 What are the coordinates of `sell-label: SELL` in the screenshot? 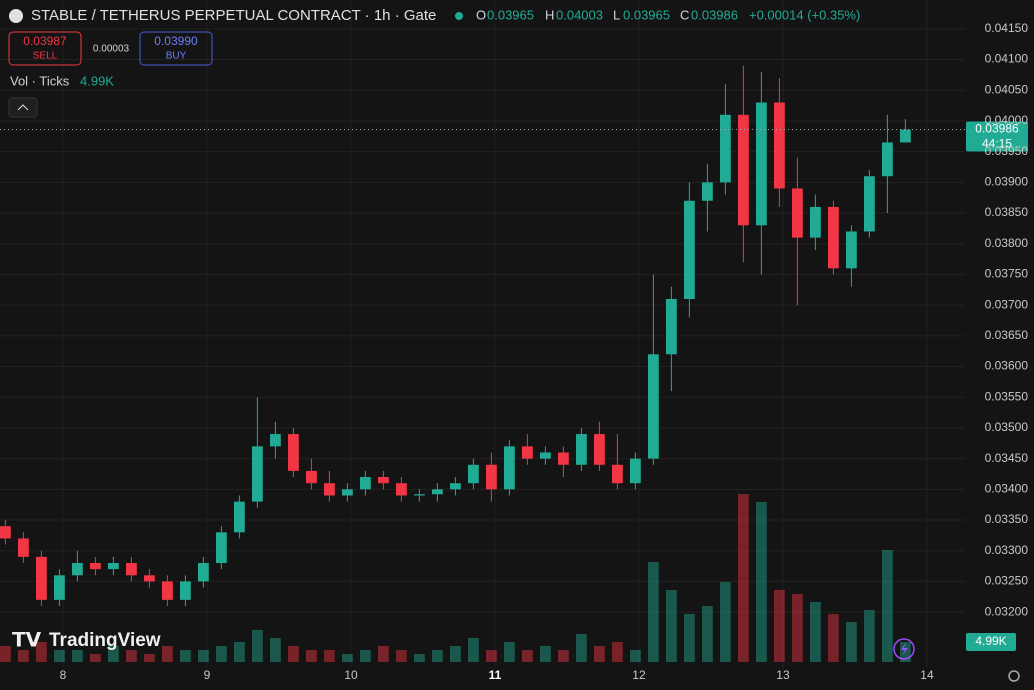 It's located at (45, 56).